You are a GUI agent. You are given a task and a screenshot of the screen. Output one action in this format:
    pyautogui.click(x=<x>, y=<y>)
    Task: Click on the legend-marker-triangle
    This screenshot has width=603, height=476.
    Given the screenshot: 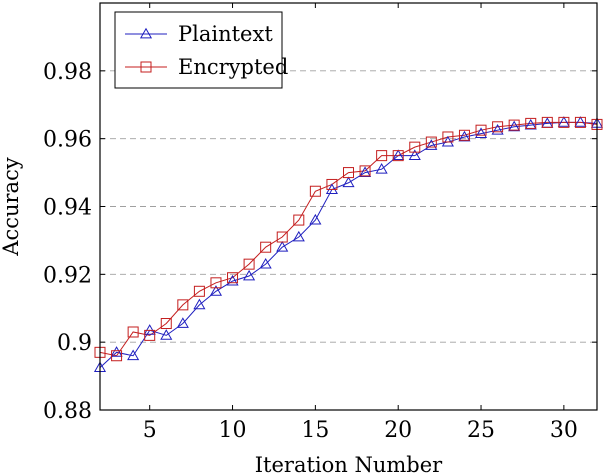 What is the action you would take?
    pyautogui.click(x=146, y=33)
    